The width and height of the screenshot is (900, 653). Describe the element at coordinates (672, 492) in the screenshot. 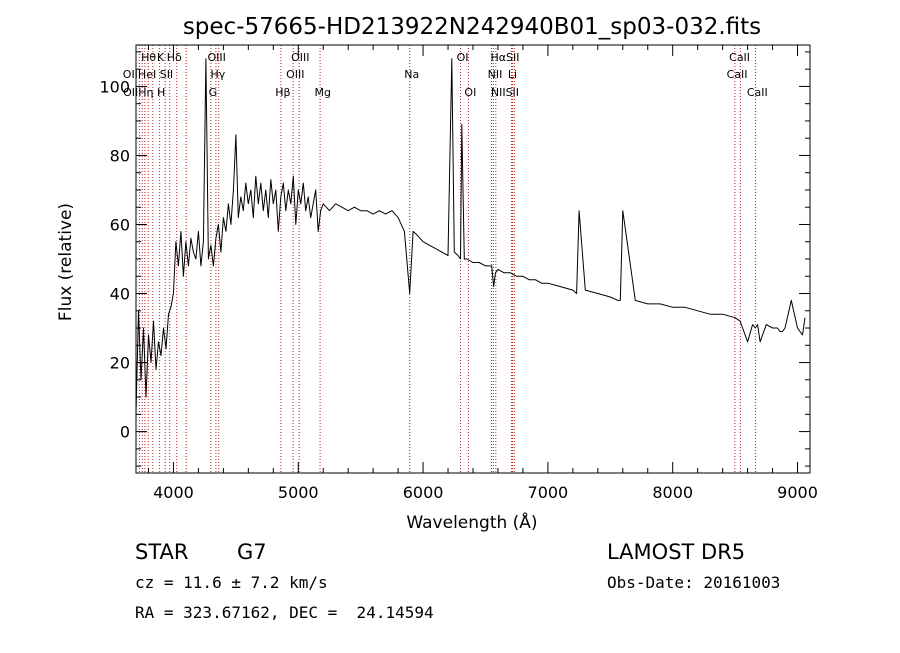

I see `x-tick-label: 8000` at that location.